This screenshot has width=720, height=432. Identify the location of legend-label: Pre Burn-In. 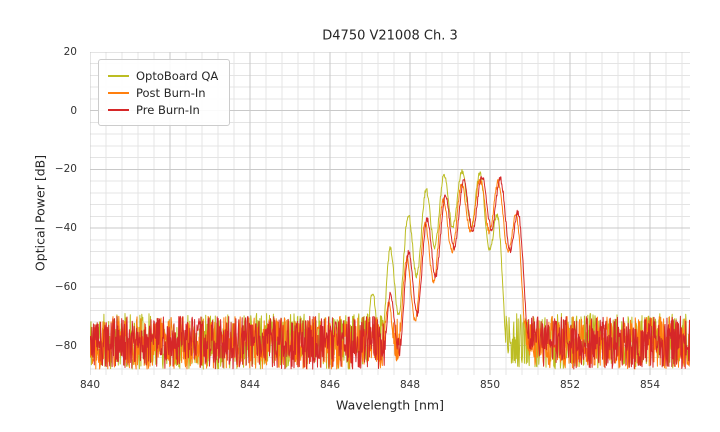
(168, 109).